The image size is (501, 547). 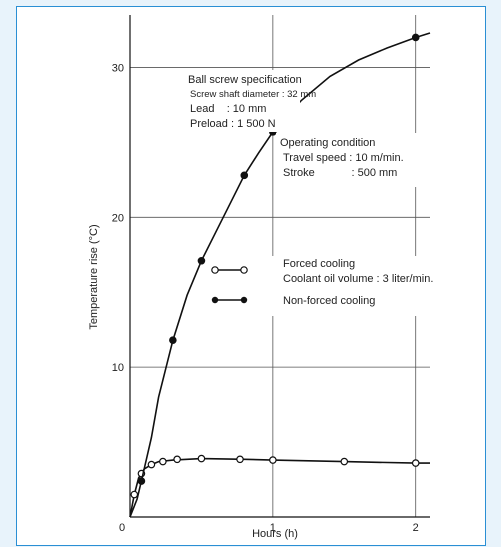 I want to click on legend-forced-marker-left, so click(x=215, y=270).